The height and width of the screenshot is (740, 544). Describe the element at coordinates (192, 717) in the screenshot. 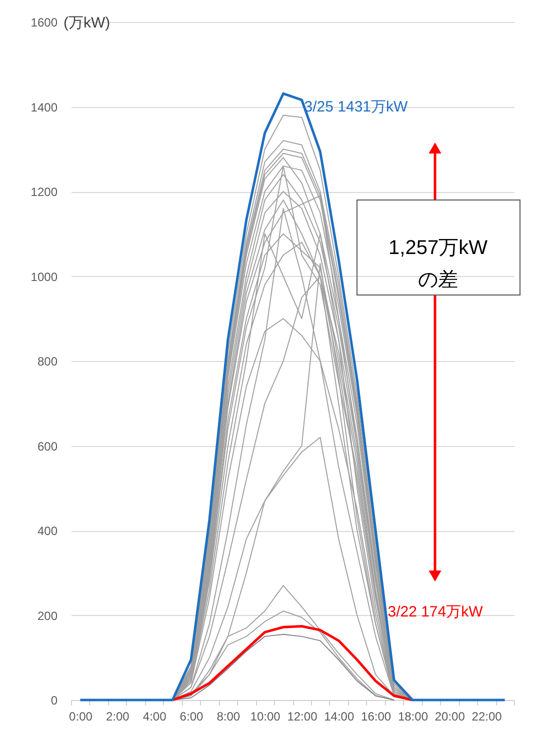

I see `x-tick-label: 6:00` at that location.